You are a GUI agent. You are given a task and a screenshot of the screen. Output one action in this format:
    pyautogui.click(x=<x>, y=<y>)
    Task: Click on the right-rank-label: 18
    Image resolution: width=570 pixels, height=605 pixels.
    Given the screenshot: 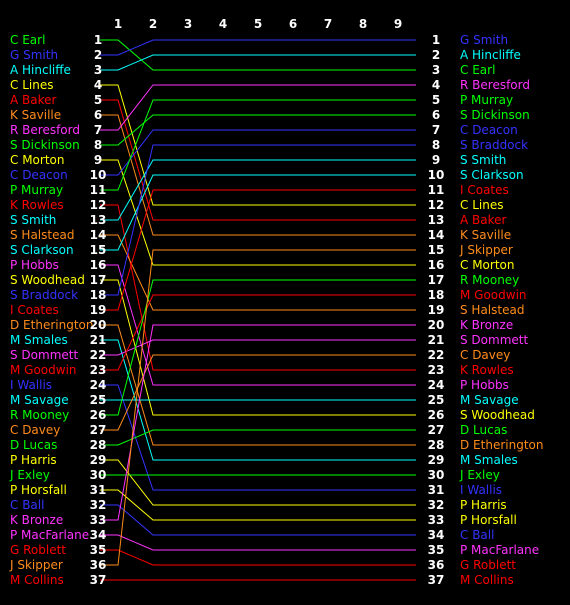 What is the action you would take?
    pyautogui.click(x=436, y=295)
    